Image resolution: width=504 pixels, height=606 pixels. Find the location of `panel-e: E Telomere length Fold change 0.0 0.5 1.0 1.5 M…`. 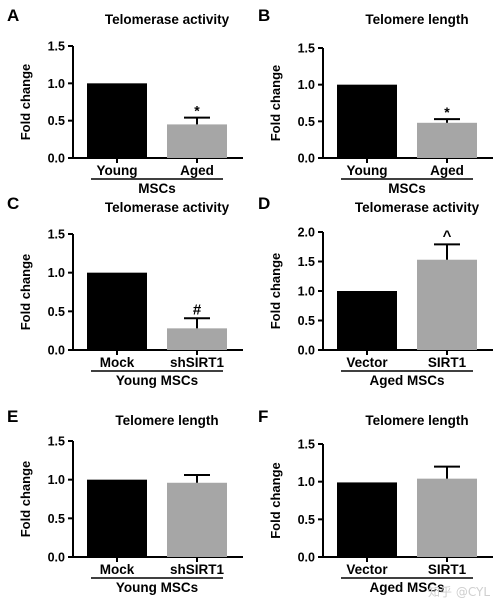

panel-e: E Telomere length Fold change 0.0 0.5 1.0 1.5 M… is located at coordinates (125, 501).